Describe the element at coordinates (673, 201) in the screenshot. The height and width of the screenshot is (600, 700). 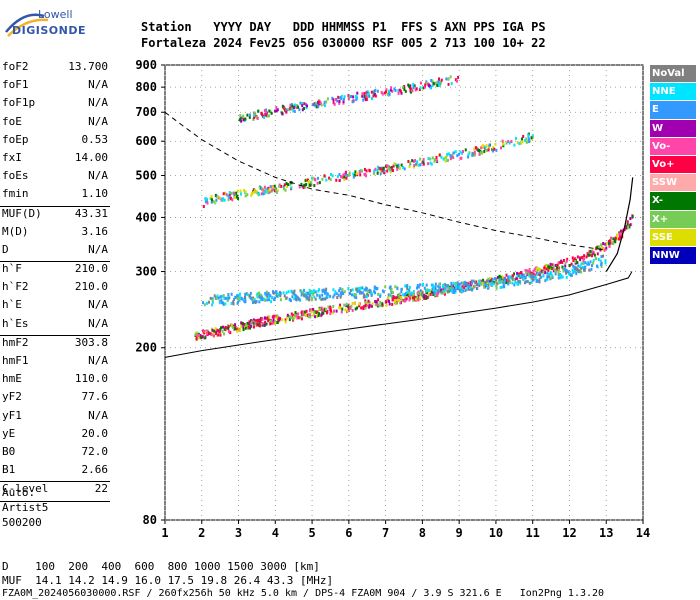
I see `legend-item: X-` at that location.